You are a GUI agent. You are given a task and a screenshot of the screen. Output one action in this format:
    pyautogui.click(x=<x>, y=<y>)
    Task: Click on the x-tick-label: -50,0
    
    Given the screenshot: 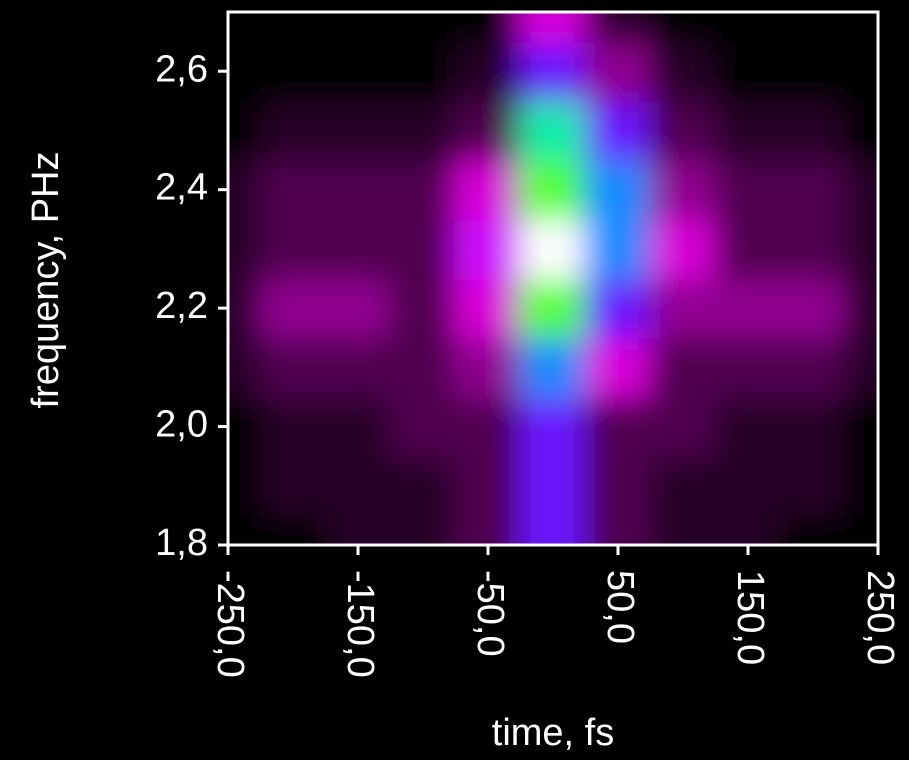 What is the action you would take?
    pyautogui.click(x=490, y=613)
    